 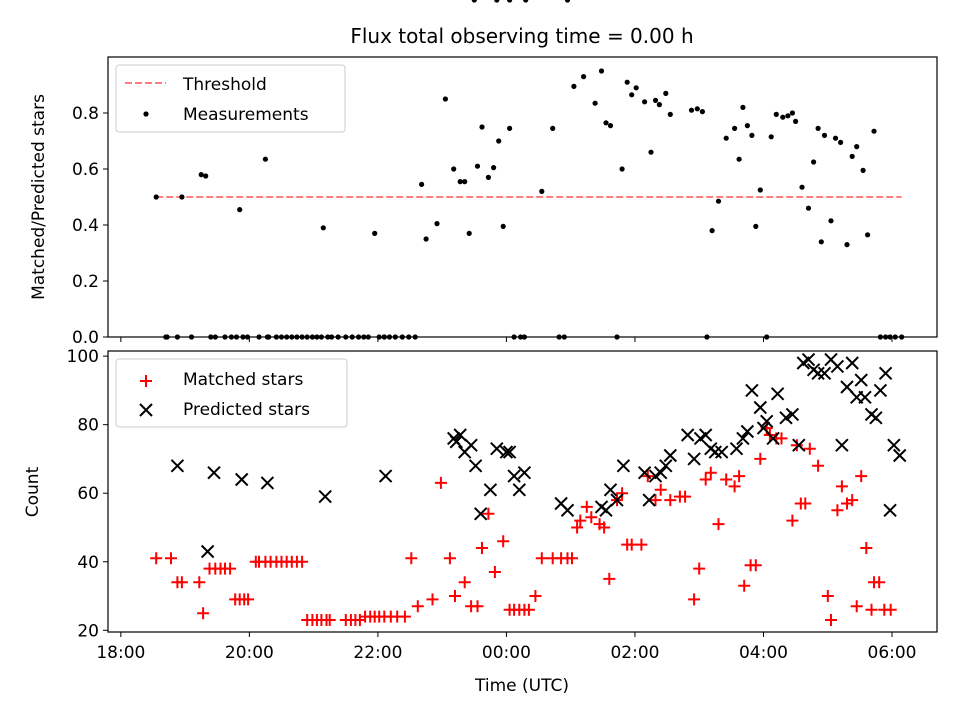 I want to click on bottom-x-tick-label: 02:00, so click(x=634, y=653).